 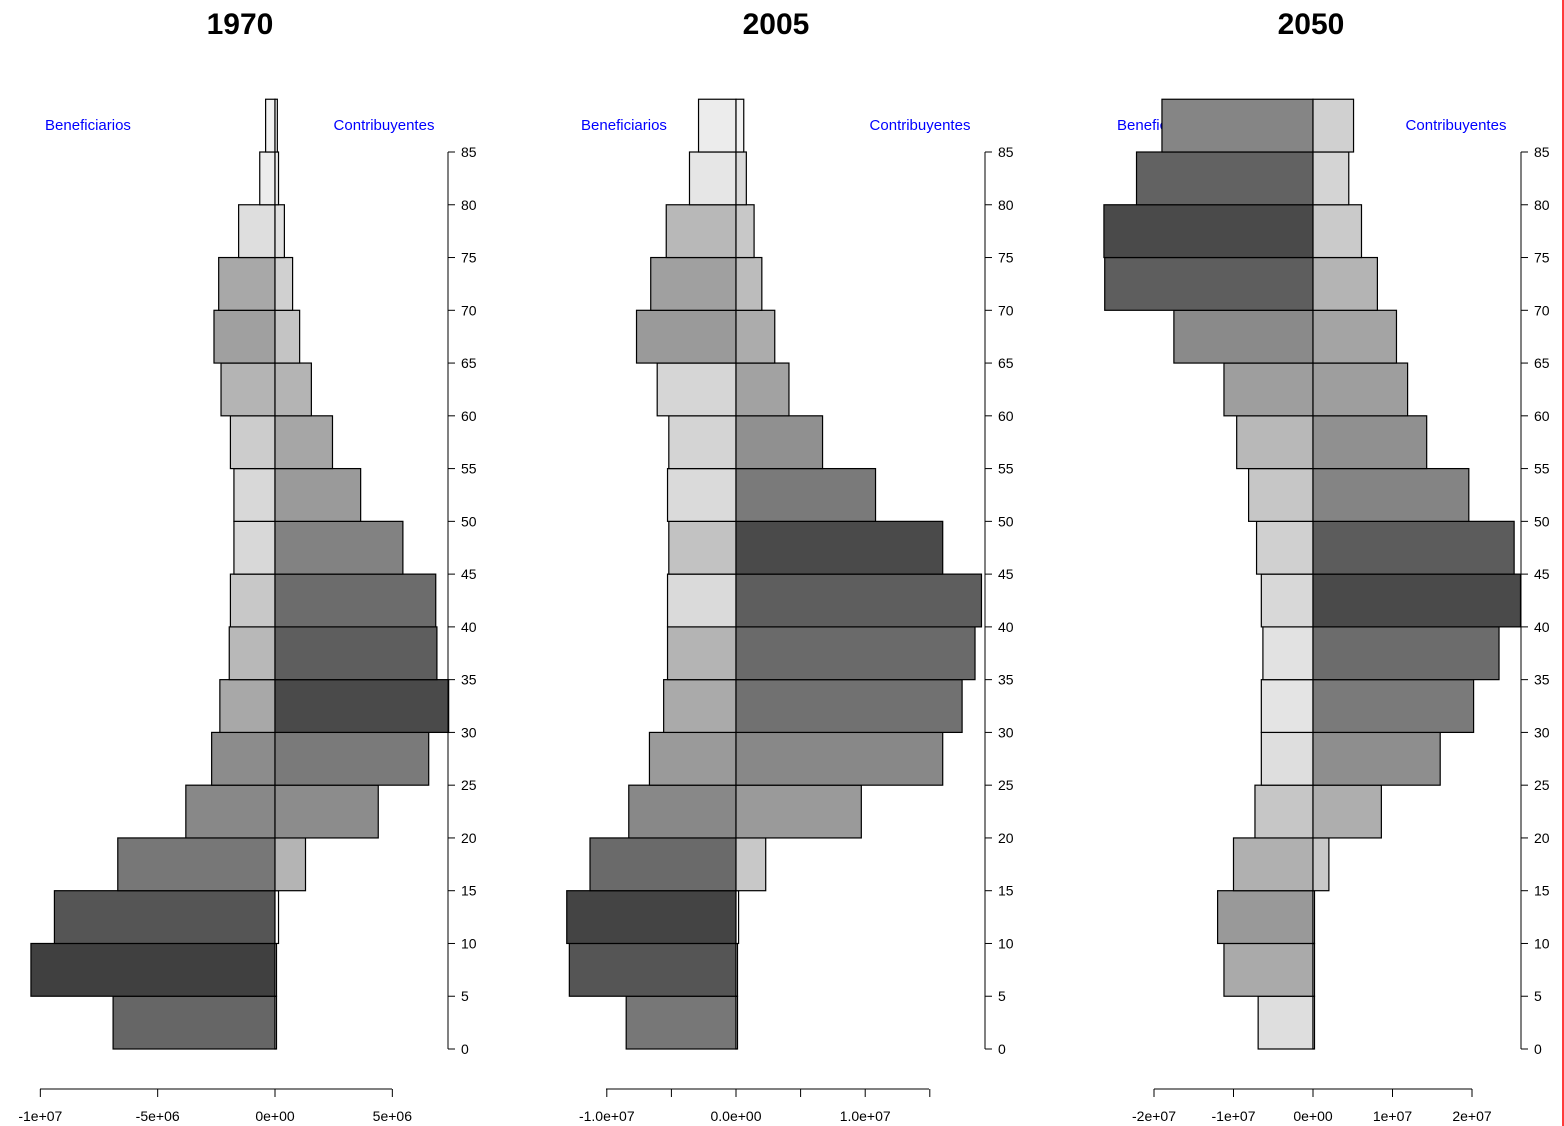 I want to click on age-tick-label: 10, so click(x=1006, y=943).